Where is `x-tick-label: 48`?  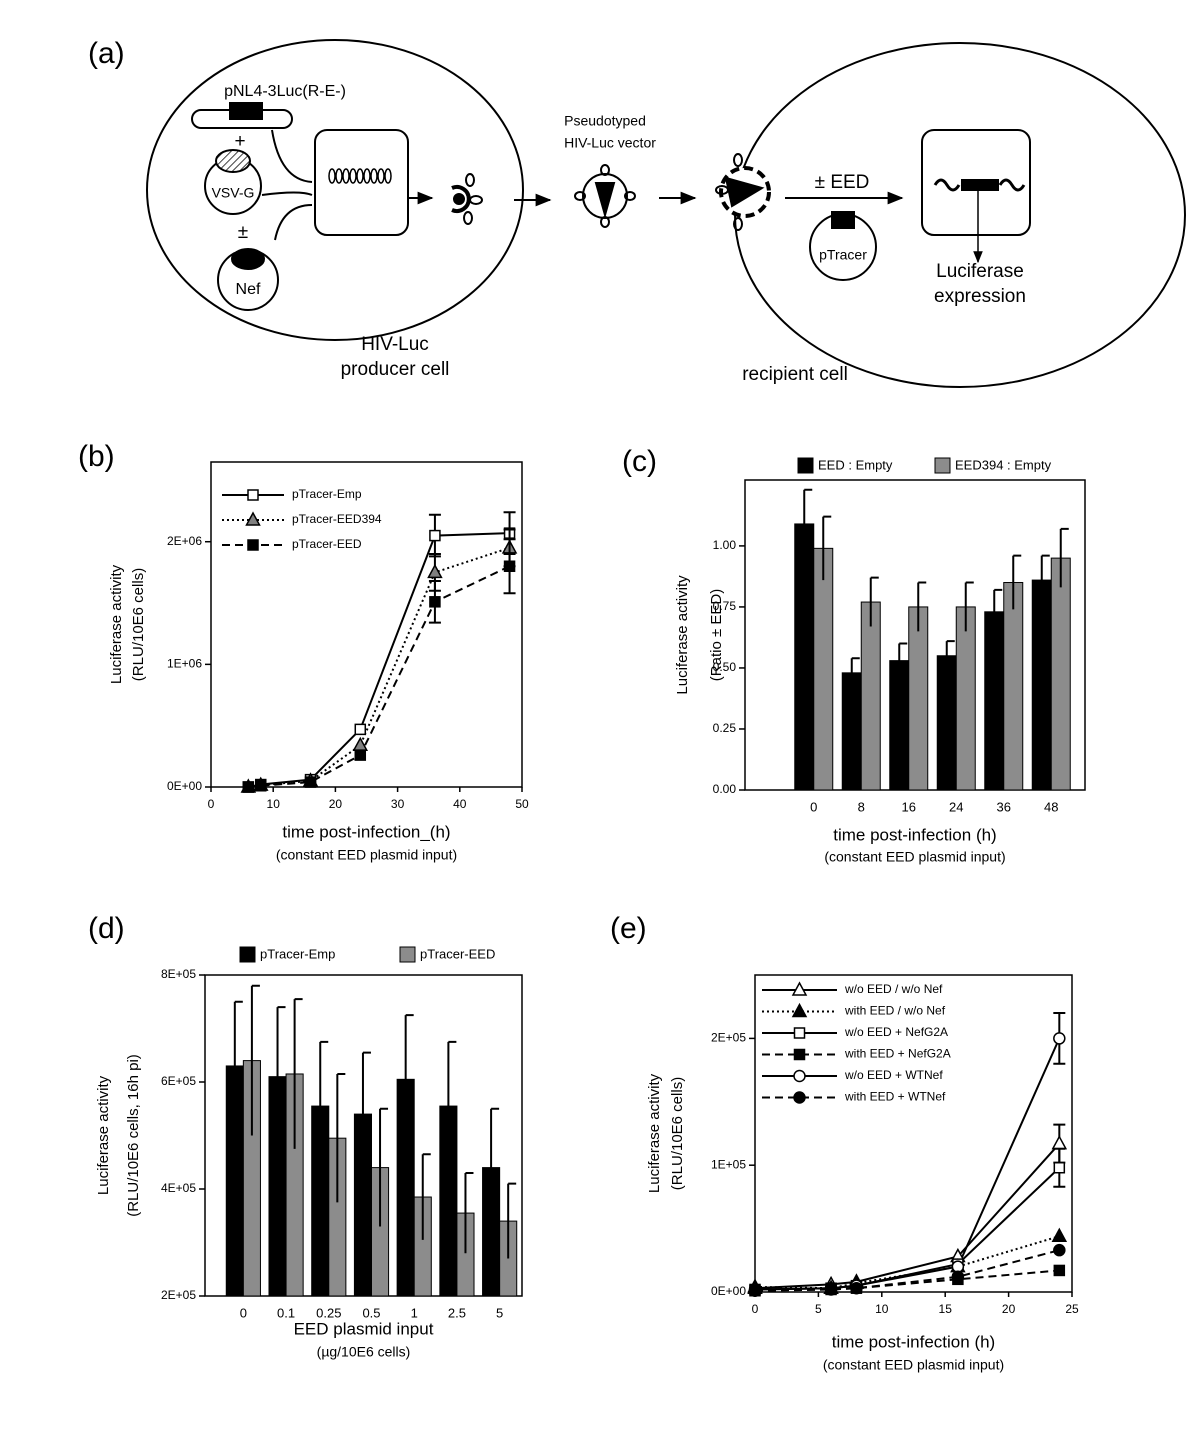
x-tick-label: 48 is located at coordinates (1051, 806).